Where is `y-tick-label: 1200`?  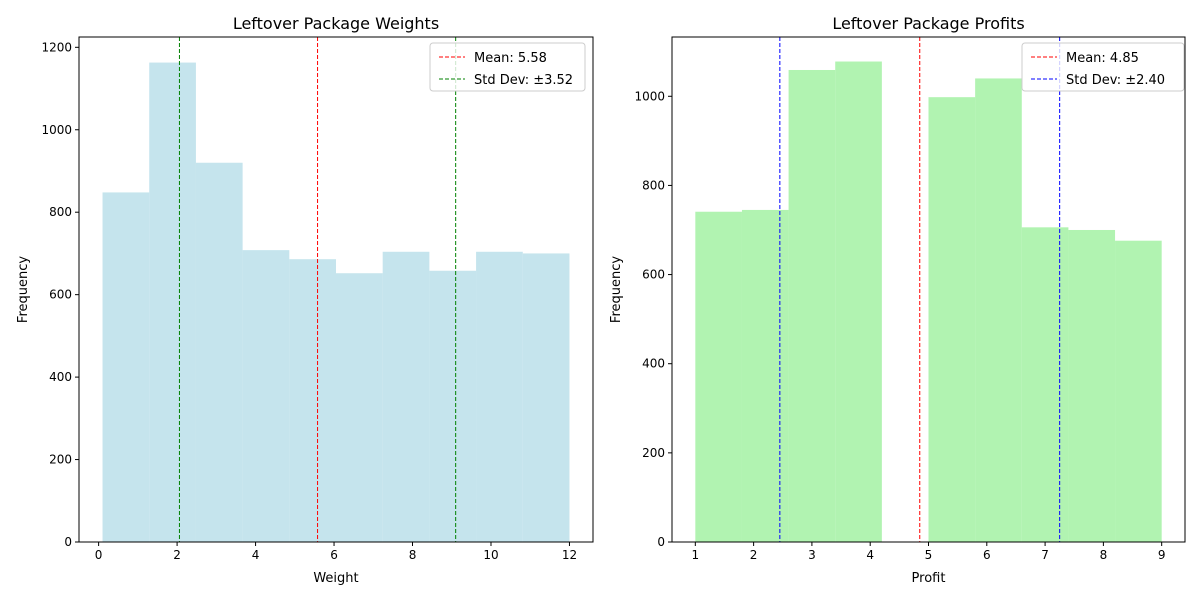 y-tick-label: 1200 is located at coordinates (56, 47).